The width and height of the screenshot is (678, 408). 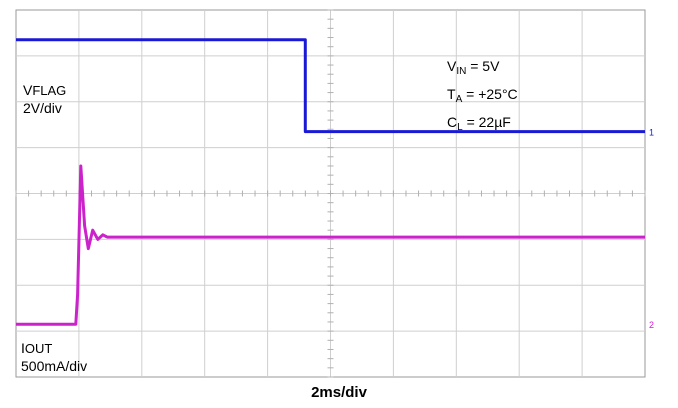 I want to click on vin-label: VIN = 5V, so click(x=473, y=67).